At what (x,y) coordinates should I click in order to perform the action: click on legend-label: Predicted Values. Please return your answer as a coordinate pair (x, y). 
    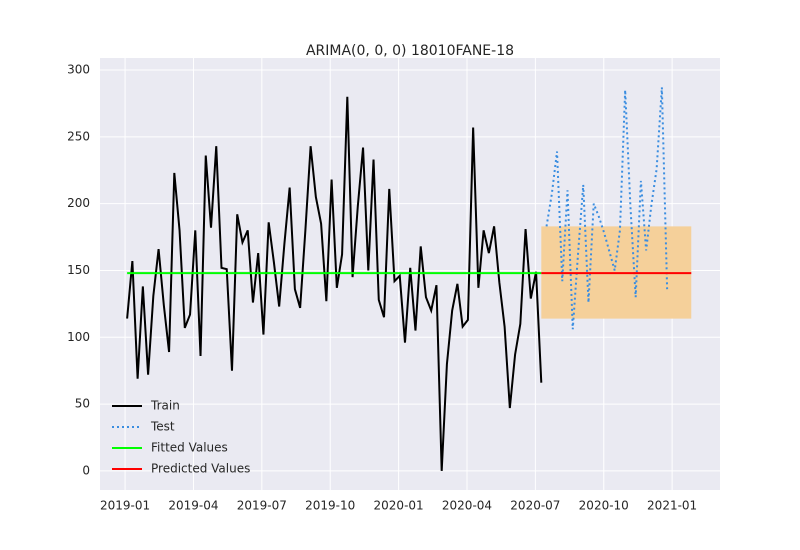
    Looking at the image, I should click on (200, 469).